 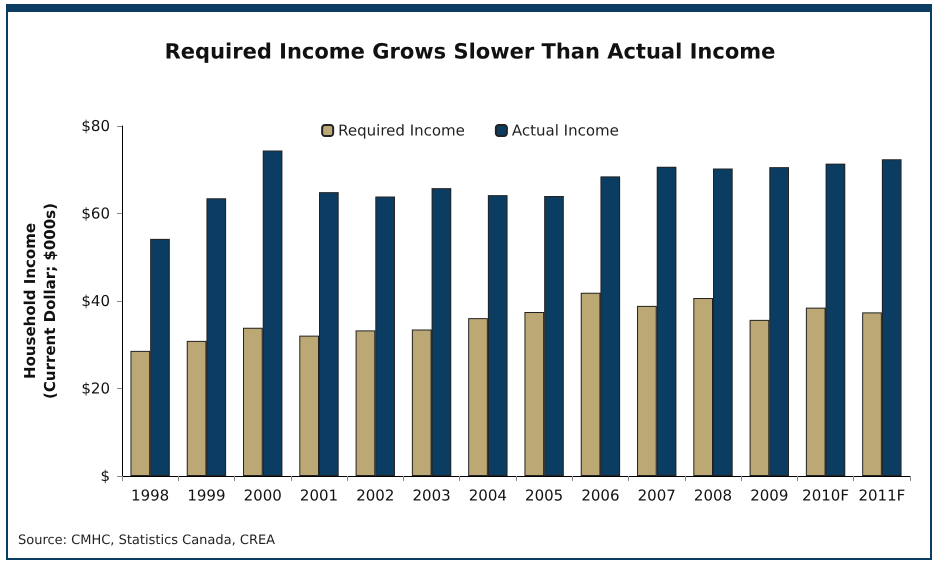 I want to click on x-tick-label: 2007, so click(x=657, y=495).